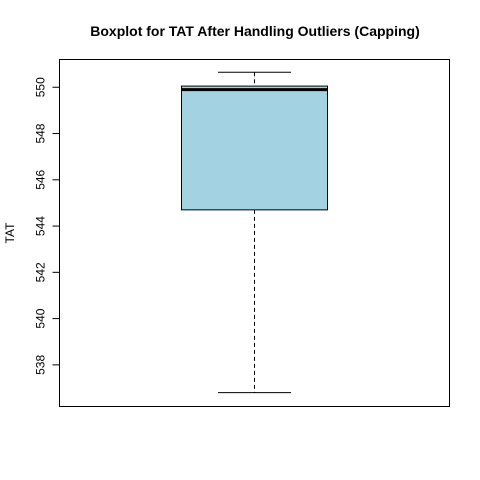 Image resolution: width=480 pixels, height=480 pixels. Describe the element at coordinates (41, 133) in the screenshot. I see `y-tick-label: 548` at that location.